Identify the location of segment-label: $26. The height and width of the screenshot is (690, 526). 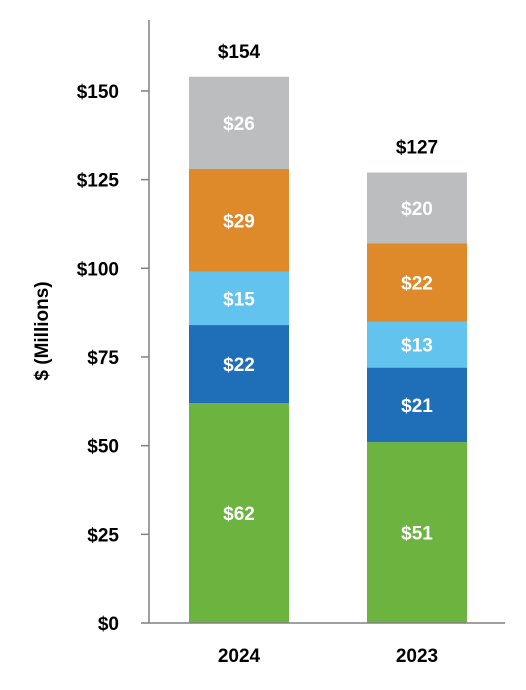
(239, 124).